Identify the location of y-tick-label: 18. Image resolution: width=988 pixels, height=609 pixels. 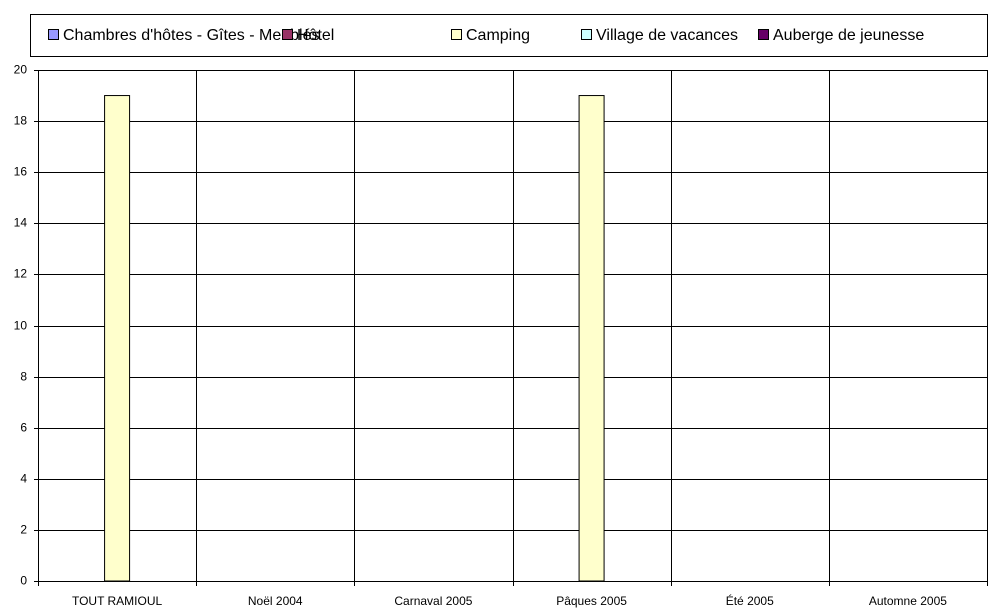
(21, 121).